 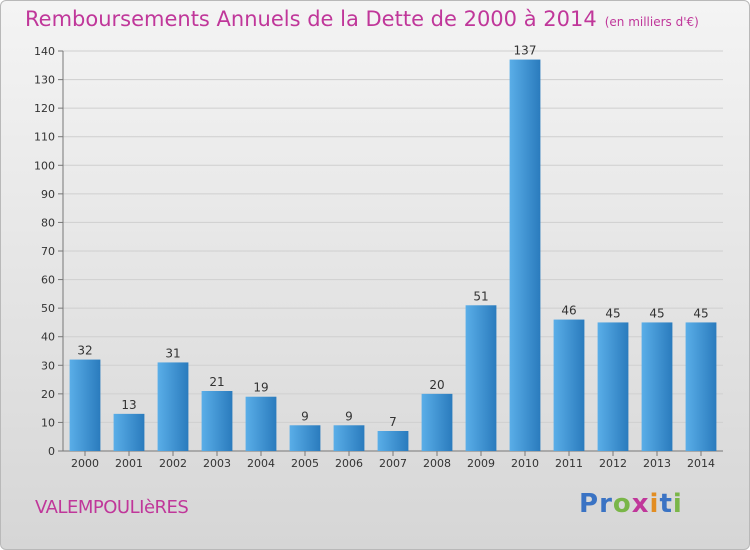 I want to click on y-tick-label: 140, so click(x=44, y=51).